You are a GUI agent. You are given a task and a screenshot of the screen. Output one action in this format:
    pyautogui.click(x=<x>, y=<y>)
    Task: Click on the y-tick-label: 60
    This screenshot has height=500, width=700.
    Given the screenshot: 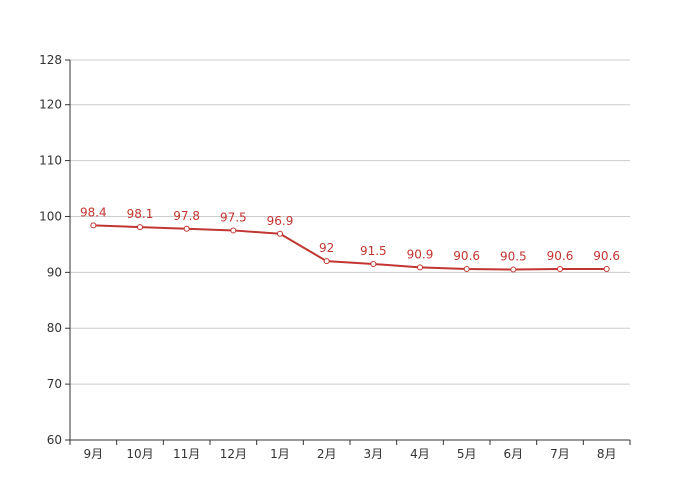 What is the action you would take?
    pyautogui.click(x=54, y=440)
    